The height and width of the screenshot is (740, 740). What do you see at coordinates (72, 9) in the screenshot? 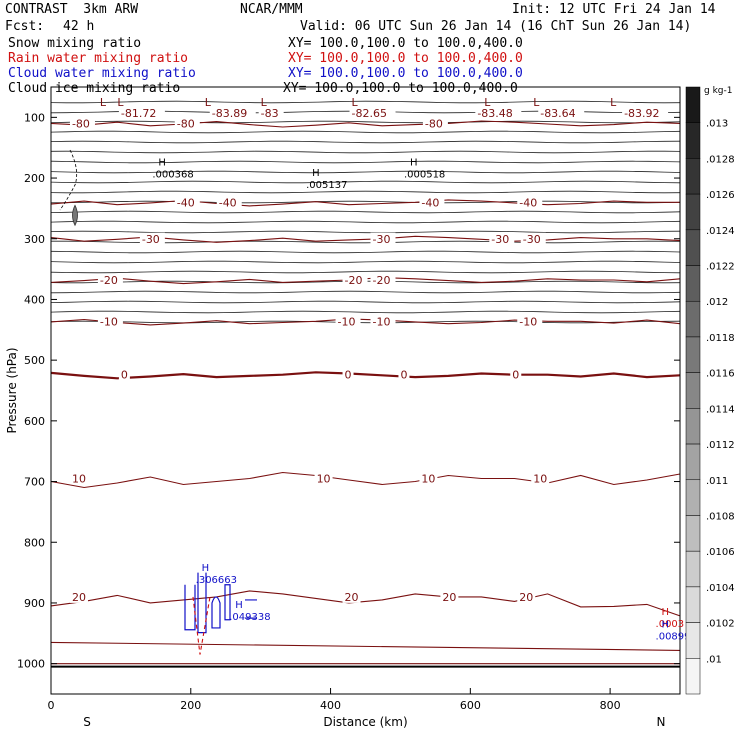
I see `model-title: CONTRAST 3km ARW` at bounding box center [72, 9].